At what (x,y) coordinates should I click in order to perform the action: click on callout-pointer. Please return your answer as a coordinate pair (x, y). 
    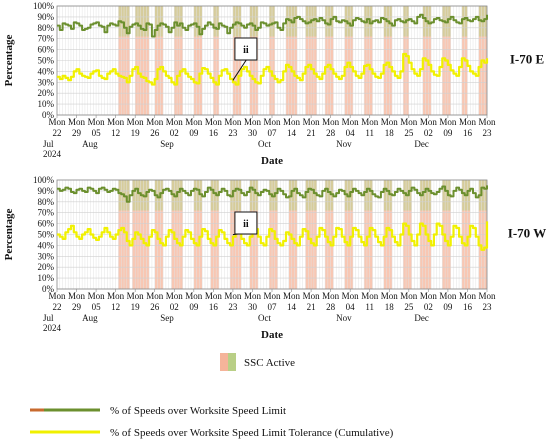
    Looking at the image, I should click on (240, 69).